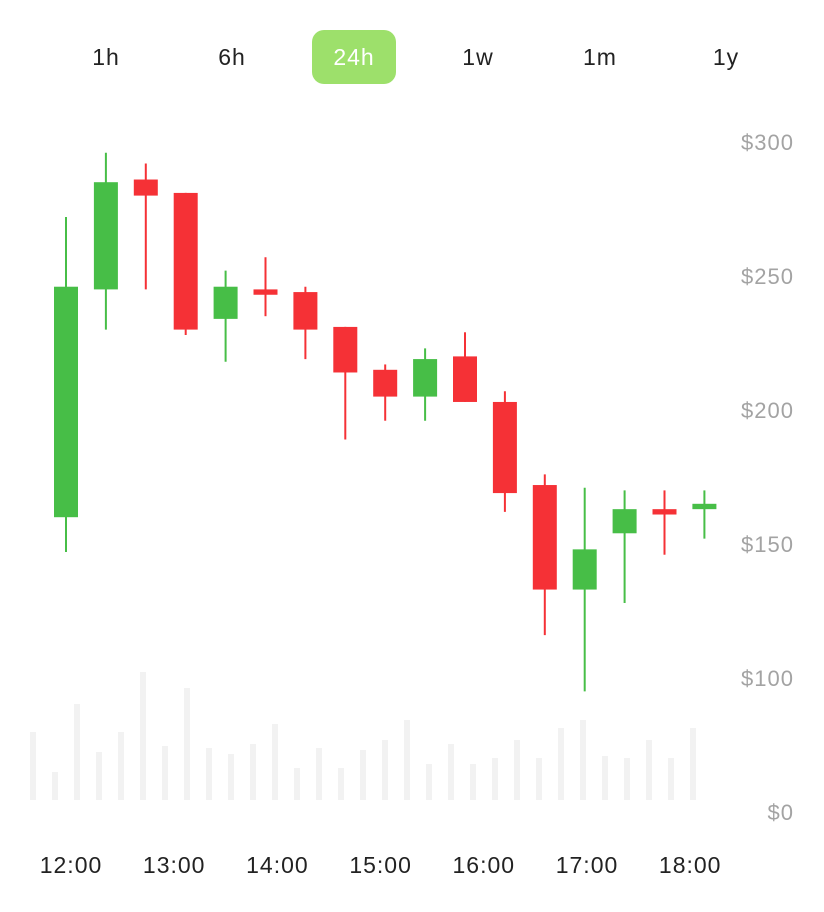 The image size is (824, 912). What do you see at coordinates (106, 57) in the screenshot?
I see `tab-1h: 1h` at bounding box center [106, 57].